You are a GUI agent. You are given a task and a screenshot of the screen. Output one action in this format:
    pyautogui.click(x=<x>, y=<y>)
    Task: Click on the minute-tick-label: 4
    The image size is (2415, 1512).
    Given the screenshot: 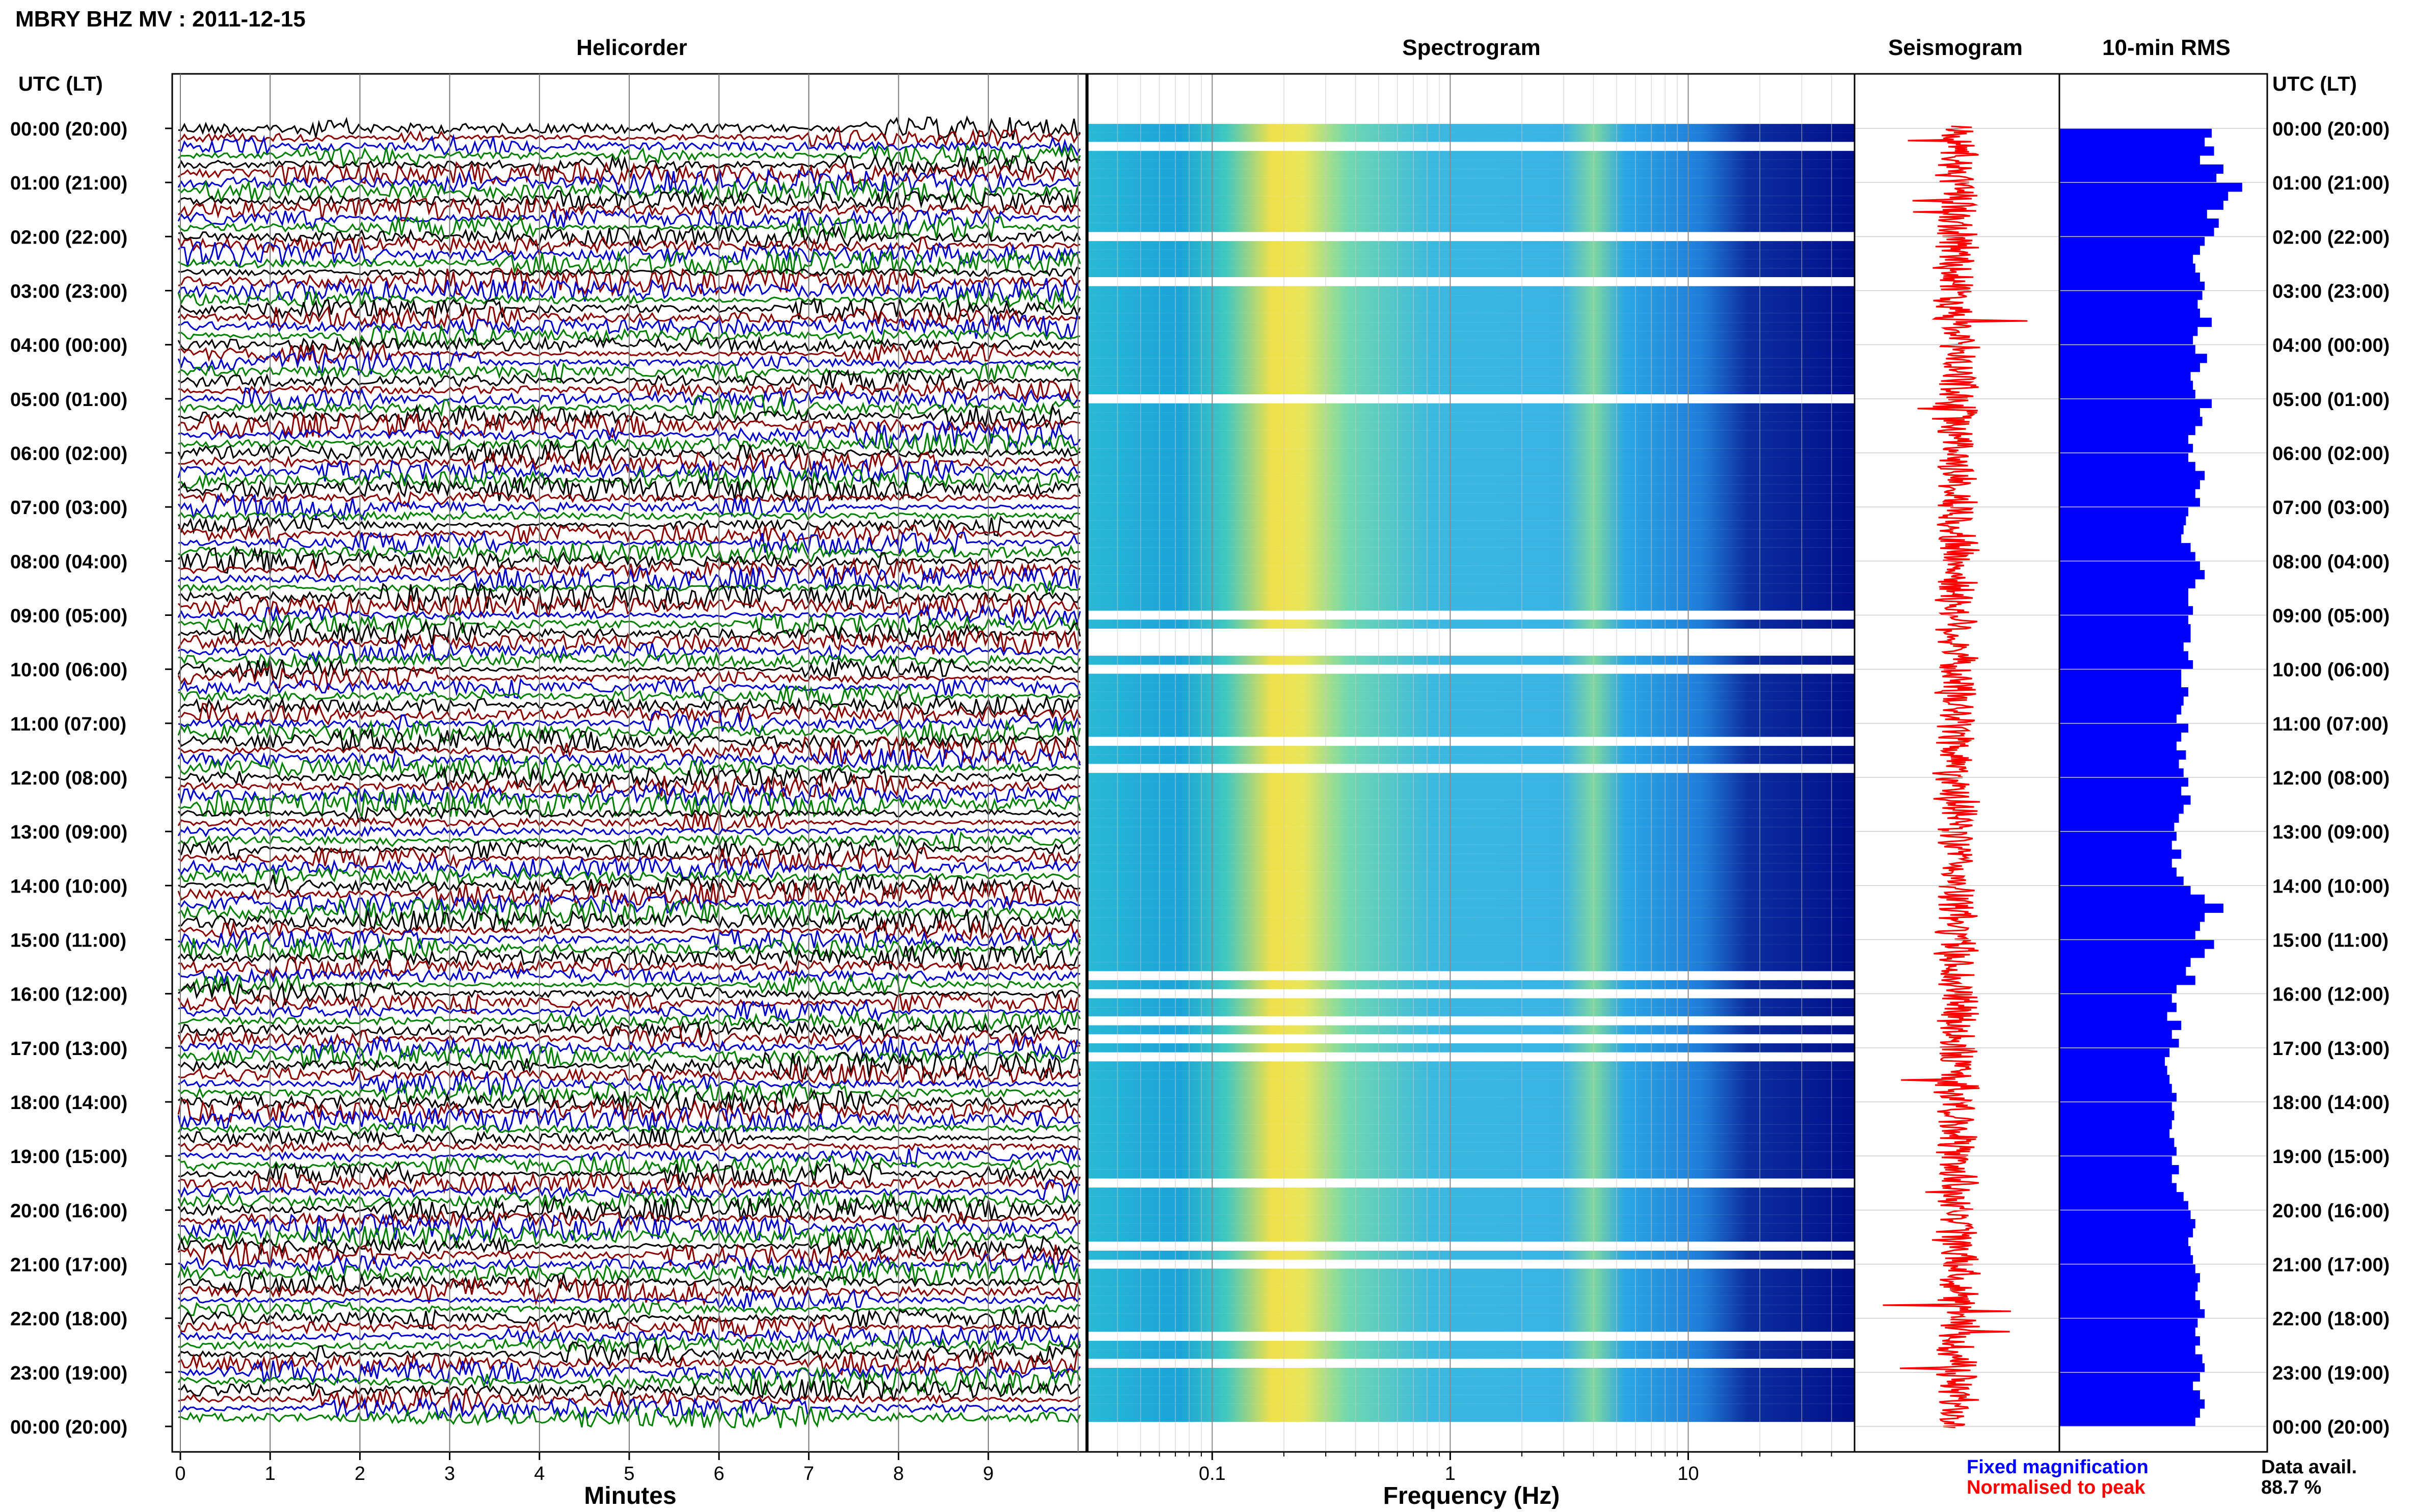 What is the action you would take?
    pyautogui.click(x=540, y=1473)
    